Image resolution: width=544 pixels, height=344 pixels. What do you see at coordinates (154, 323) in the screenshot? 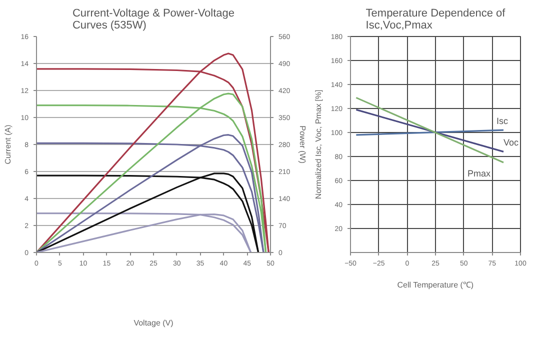
I see `x-axis-title: Voltage (V)` at bounding box center [154, 323].